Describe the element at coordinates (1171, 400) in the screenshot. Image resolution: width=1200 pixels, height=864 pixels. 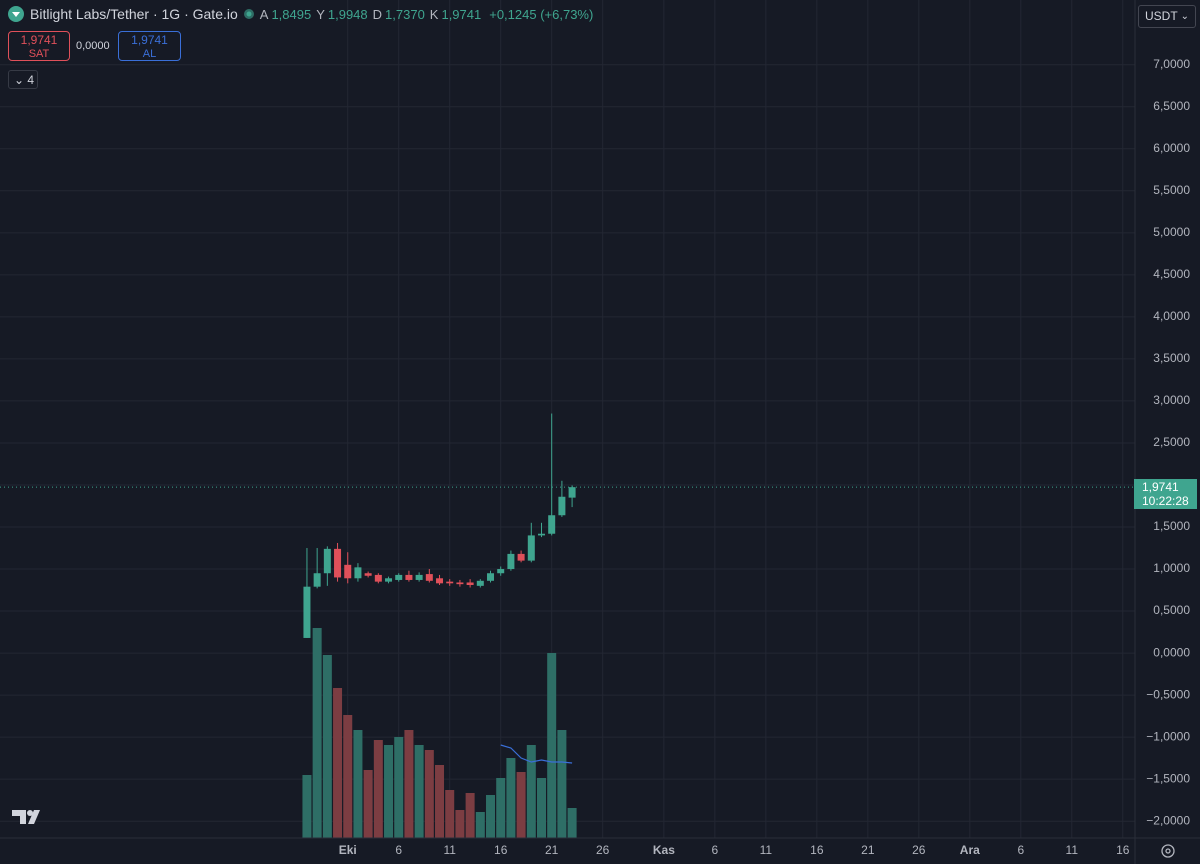
I see `y-tick-label: 3,0000` at that location.